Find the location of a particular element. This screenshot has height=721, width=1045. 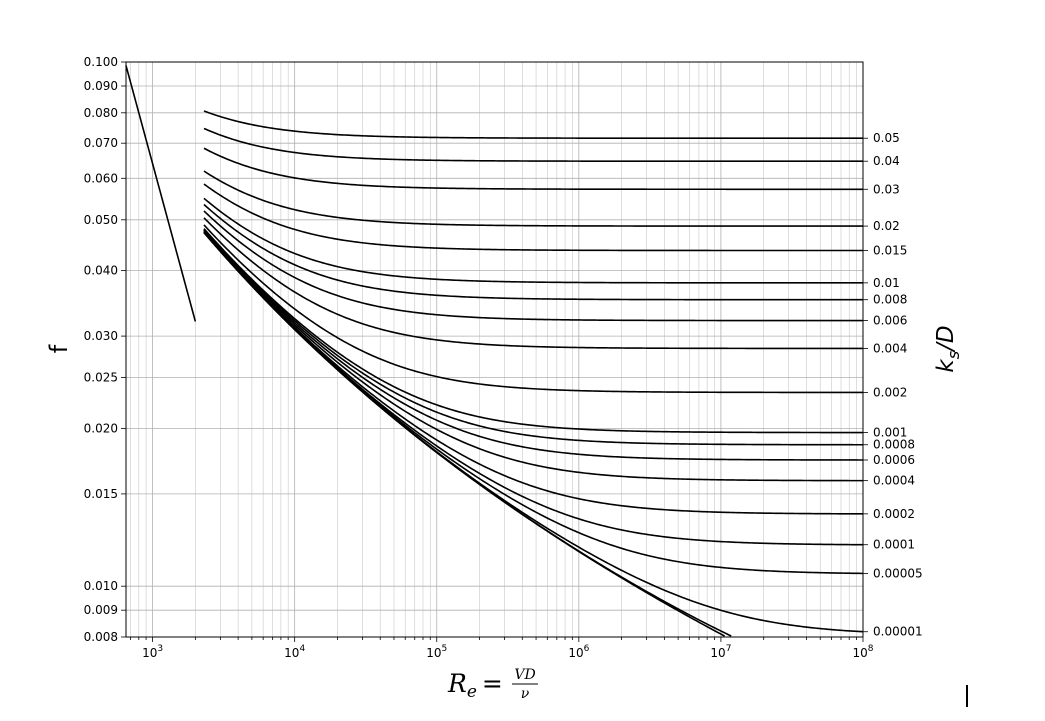

y-tick-label: 0.020 is located at coordinates (101, 428).